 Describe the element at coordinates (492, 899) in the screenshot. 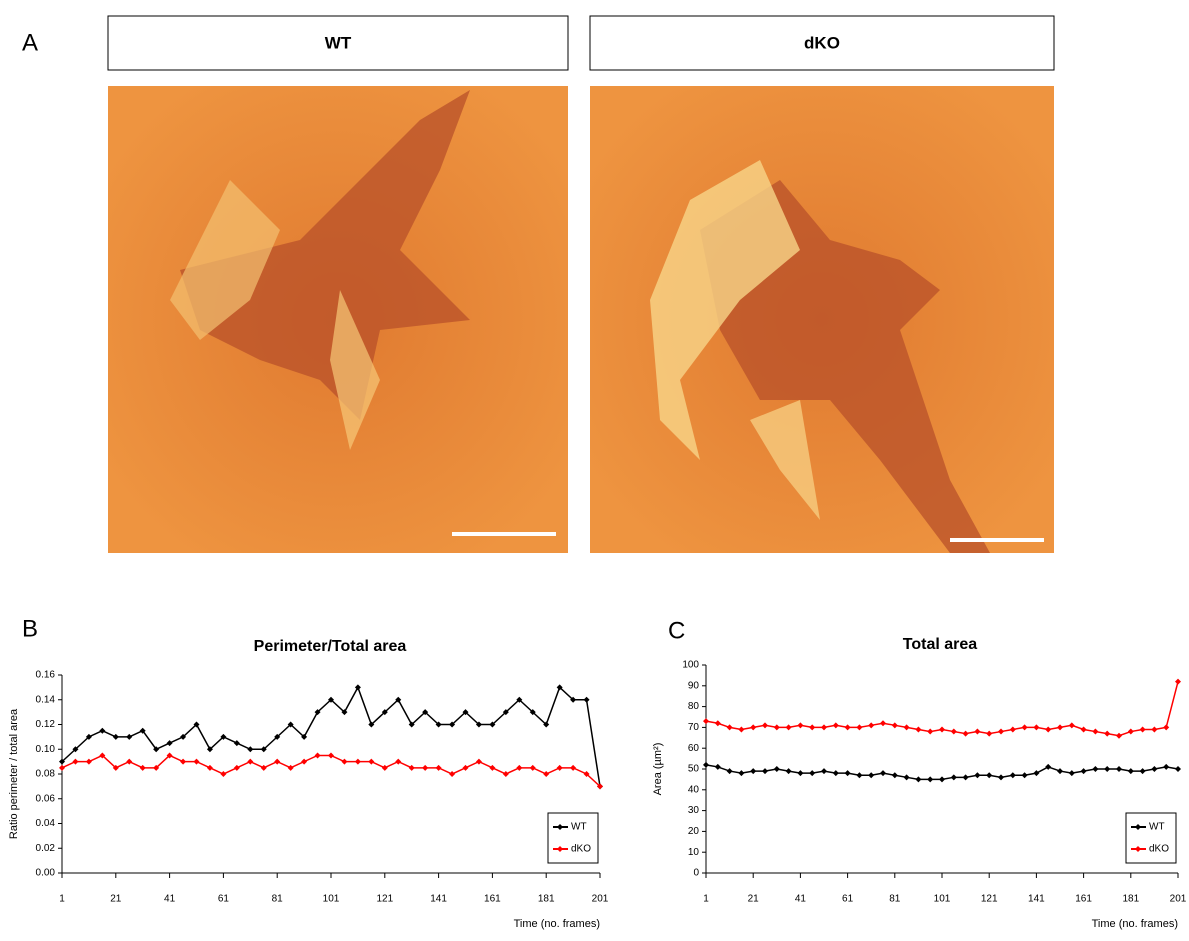

I see `x-tick-label: 161` at that location.